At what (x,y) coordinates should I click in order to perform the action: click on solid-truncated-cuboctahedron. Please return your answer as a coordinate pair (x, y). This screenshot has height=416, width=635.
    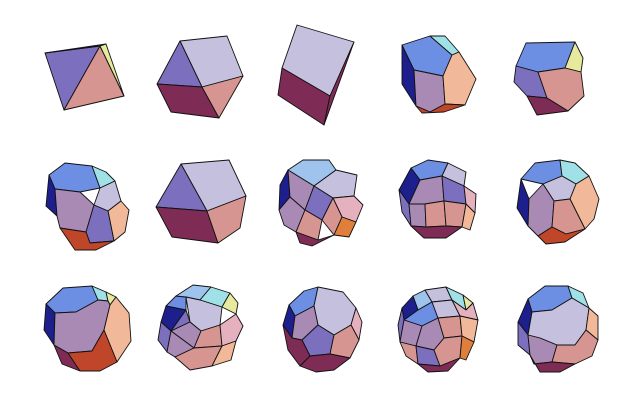
    Looking at the image, I should click on (558, 202).